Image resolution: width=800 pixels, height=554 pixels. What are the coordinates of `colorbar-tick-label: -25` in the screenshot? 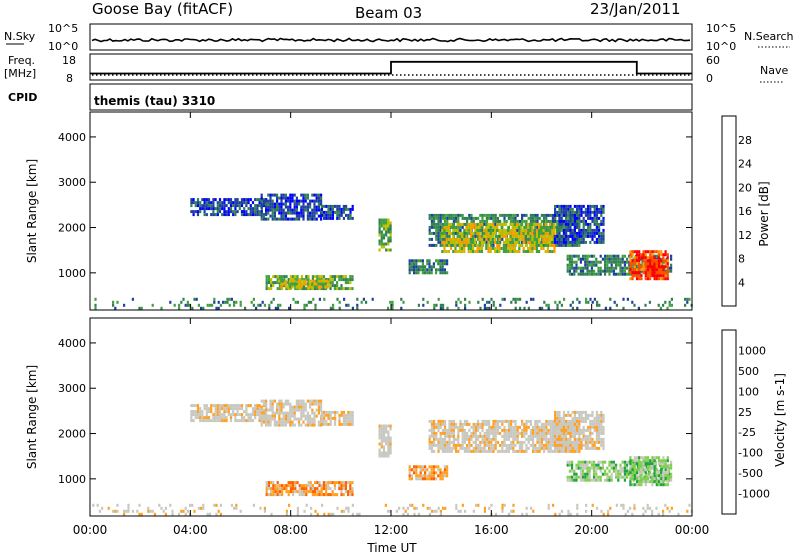 It's located at (747, 432).